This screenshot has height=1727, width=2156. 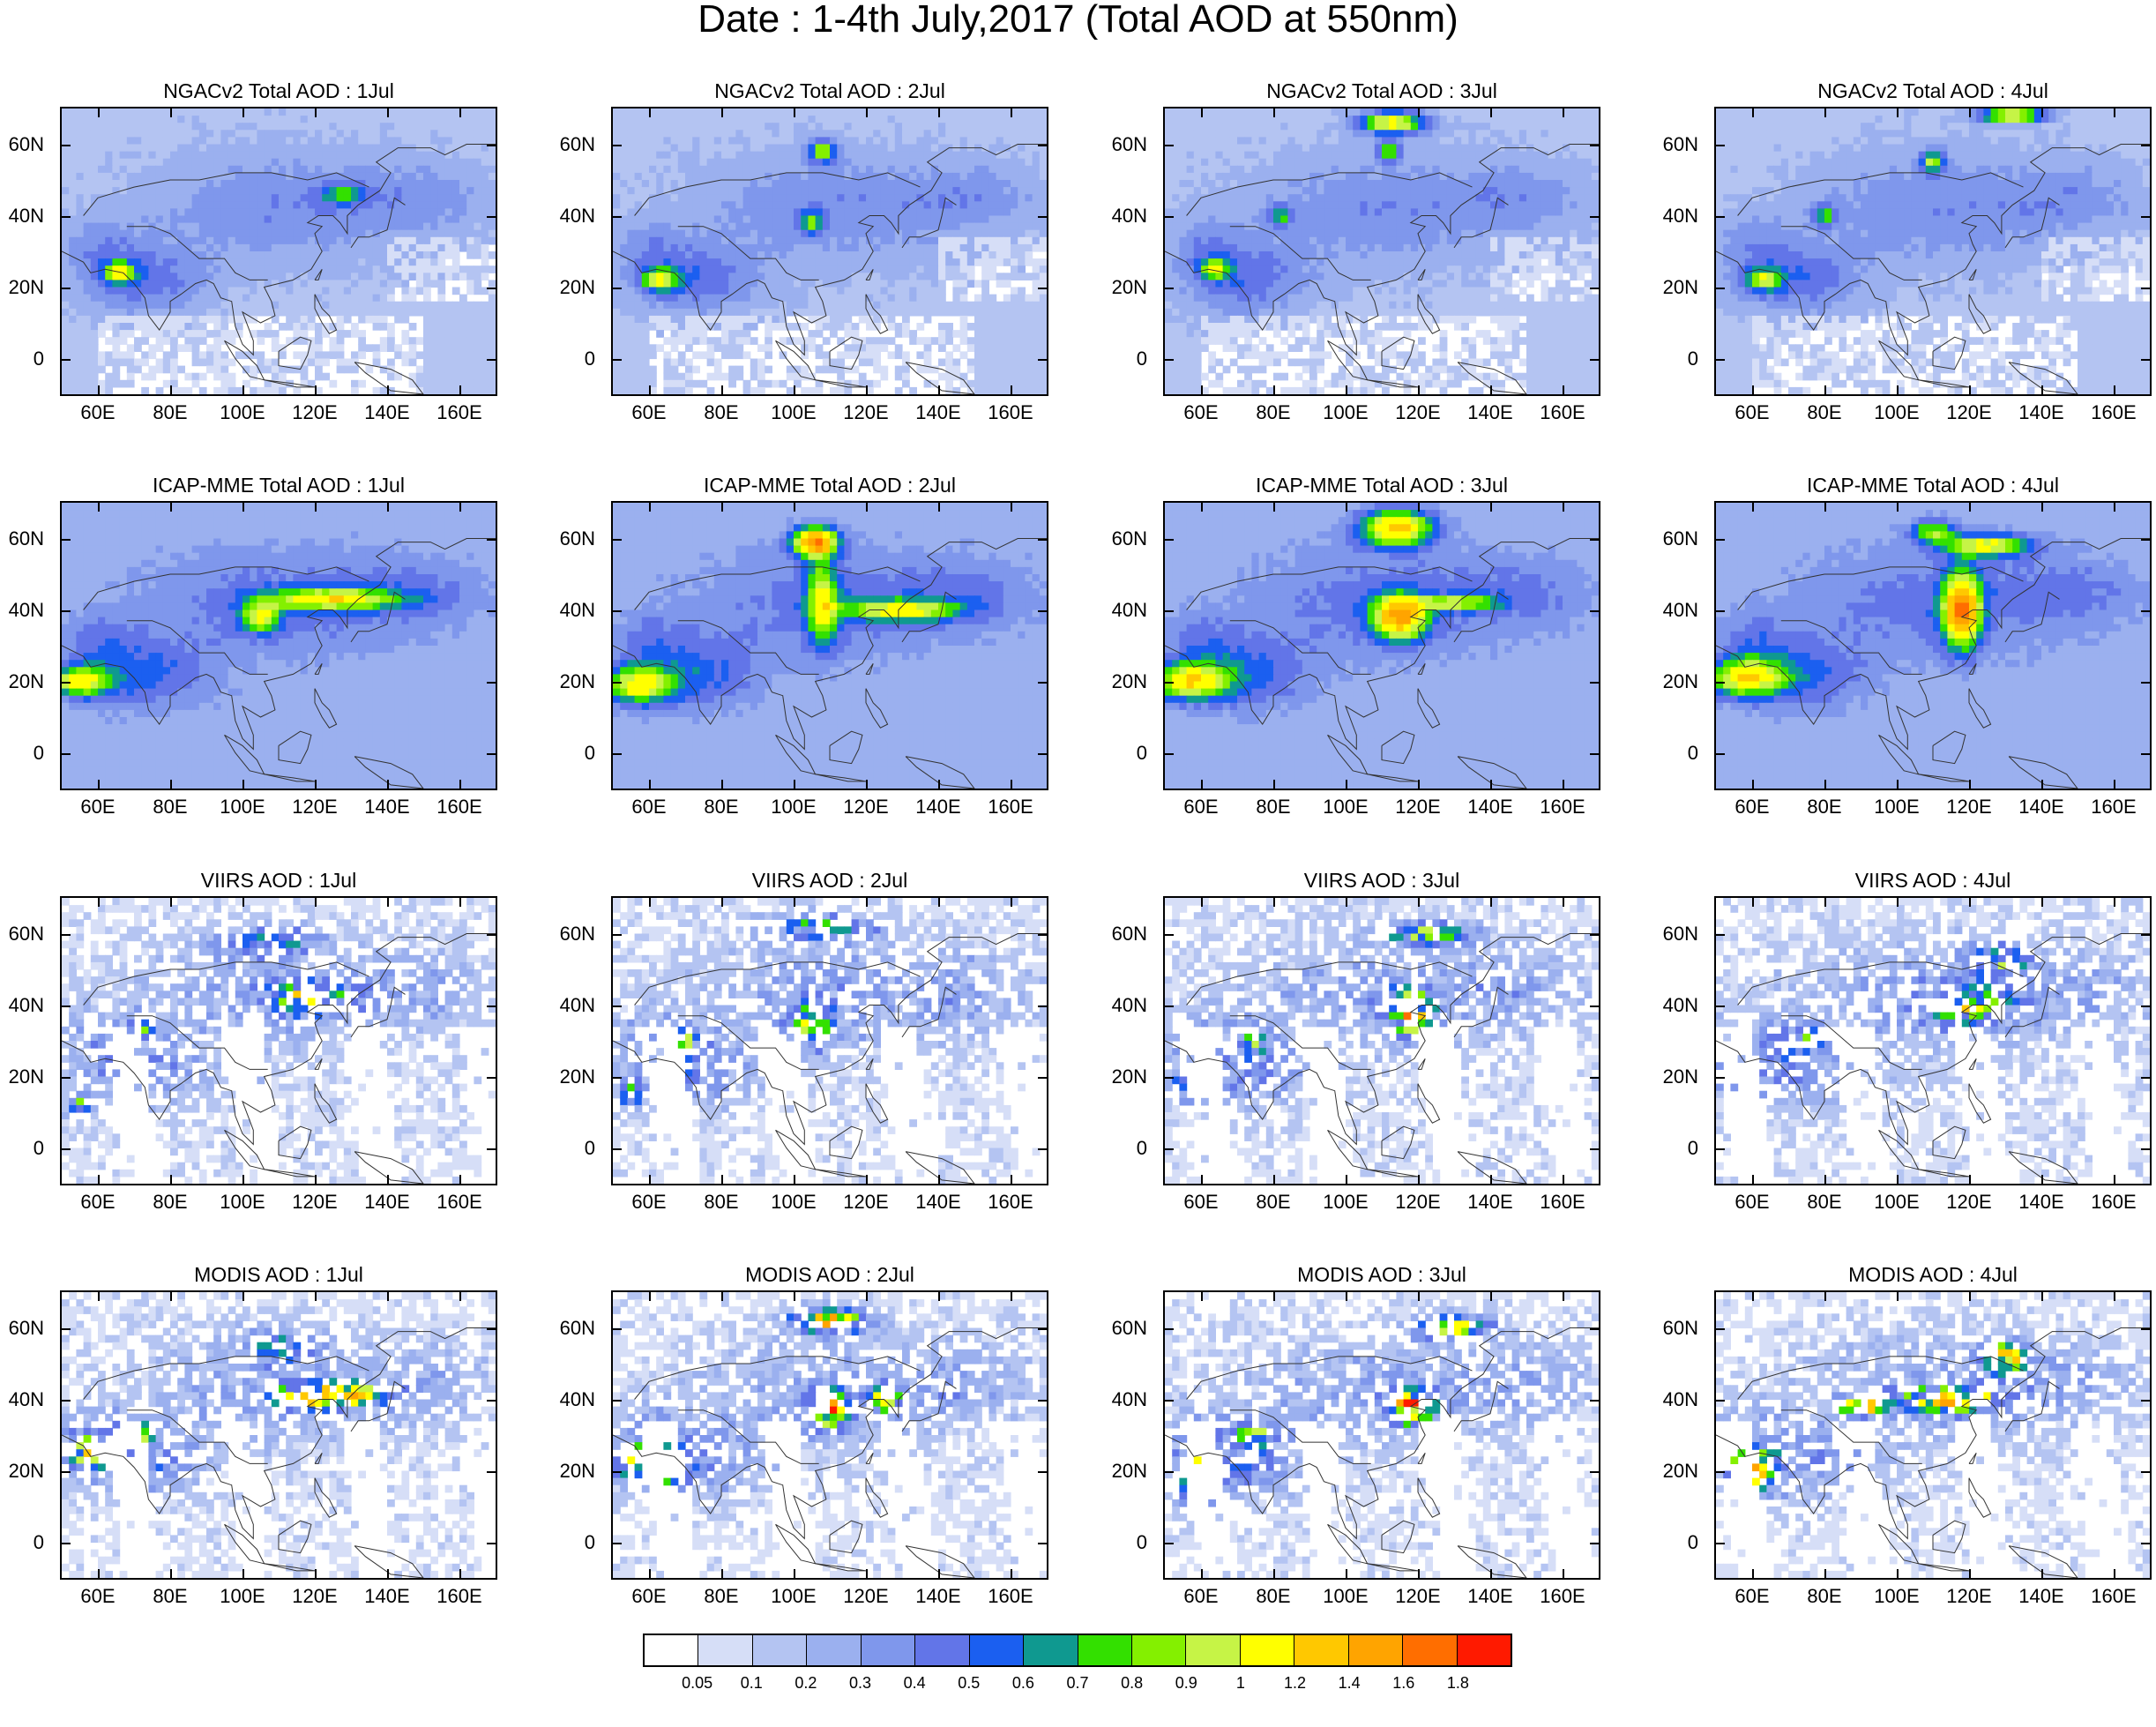 What do you see at coordinates (722, 113) in the screenshot?
I see `x-tick-mark` at bounding box center [722, 113].